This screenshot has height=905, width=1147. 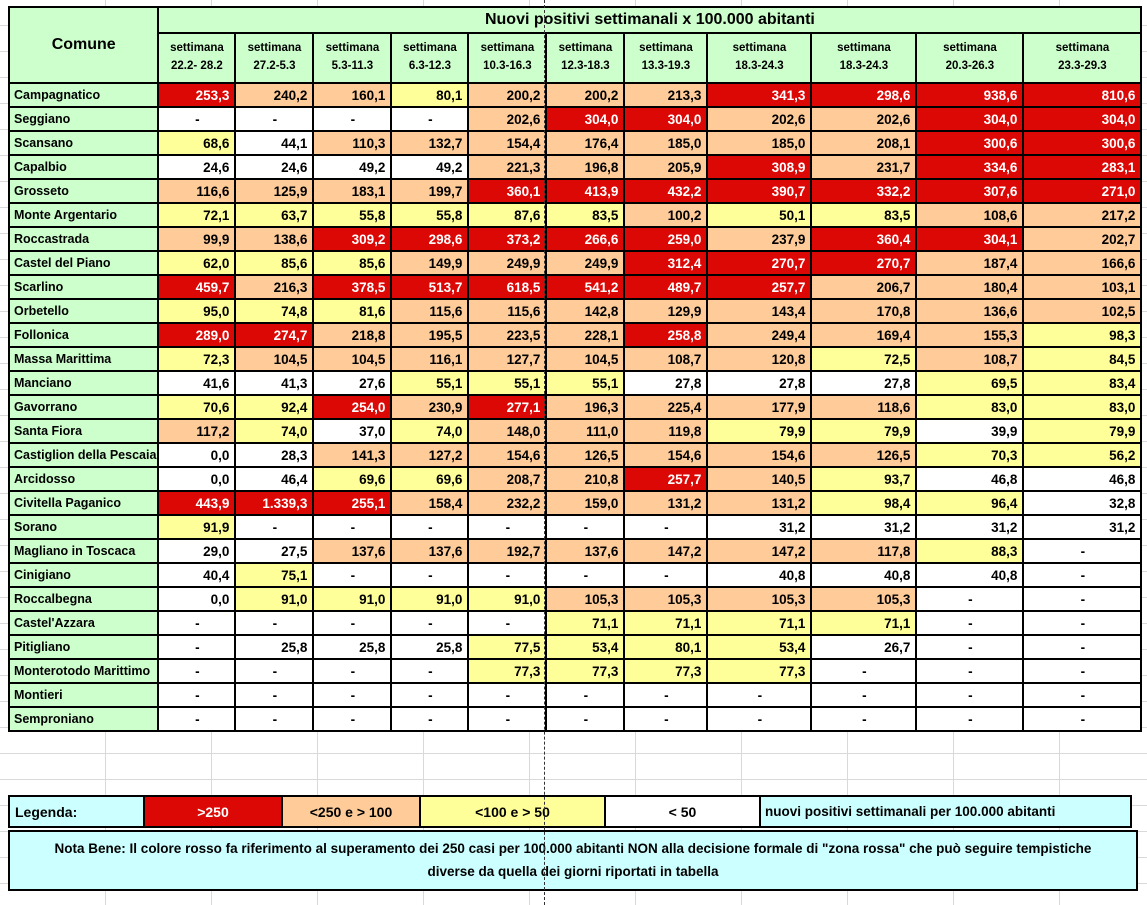 What do you see at coordinates (274, 407) in the screenshot?
I see `value-cell: 92,4` at bounding box center [274, 407].